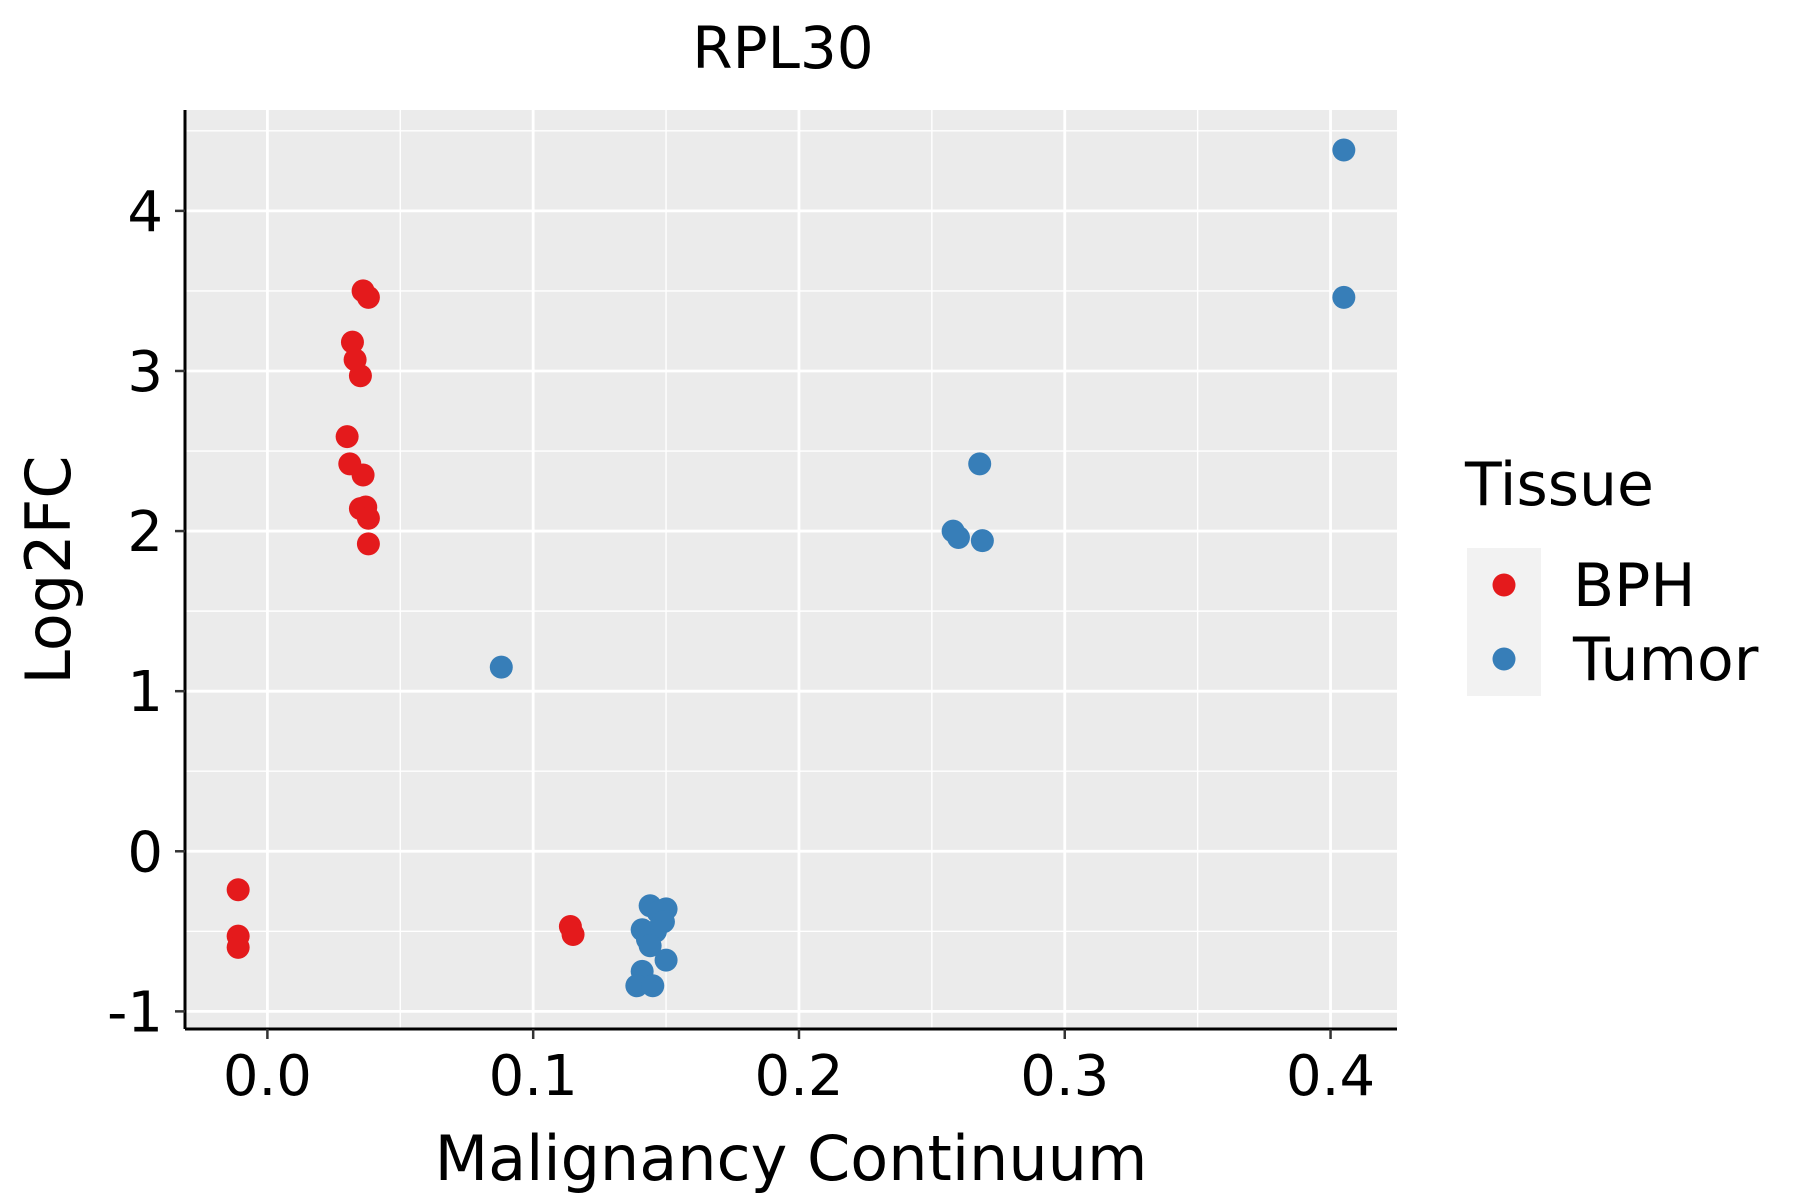 The image size is (1800, 1200). I want to click on y-tick-label-4: 3, so click(145, 372).